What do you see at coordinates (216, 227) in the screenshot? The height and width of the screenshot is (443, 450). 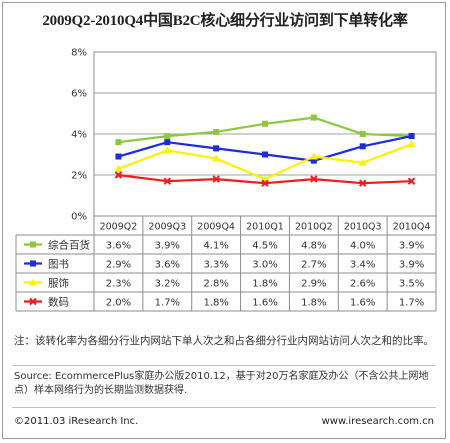 I see `x-category-label: 2009Q4` at bounding box center [216, 227].